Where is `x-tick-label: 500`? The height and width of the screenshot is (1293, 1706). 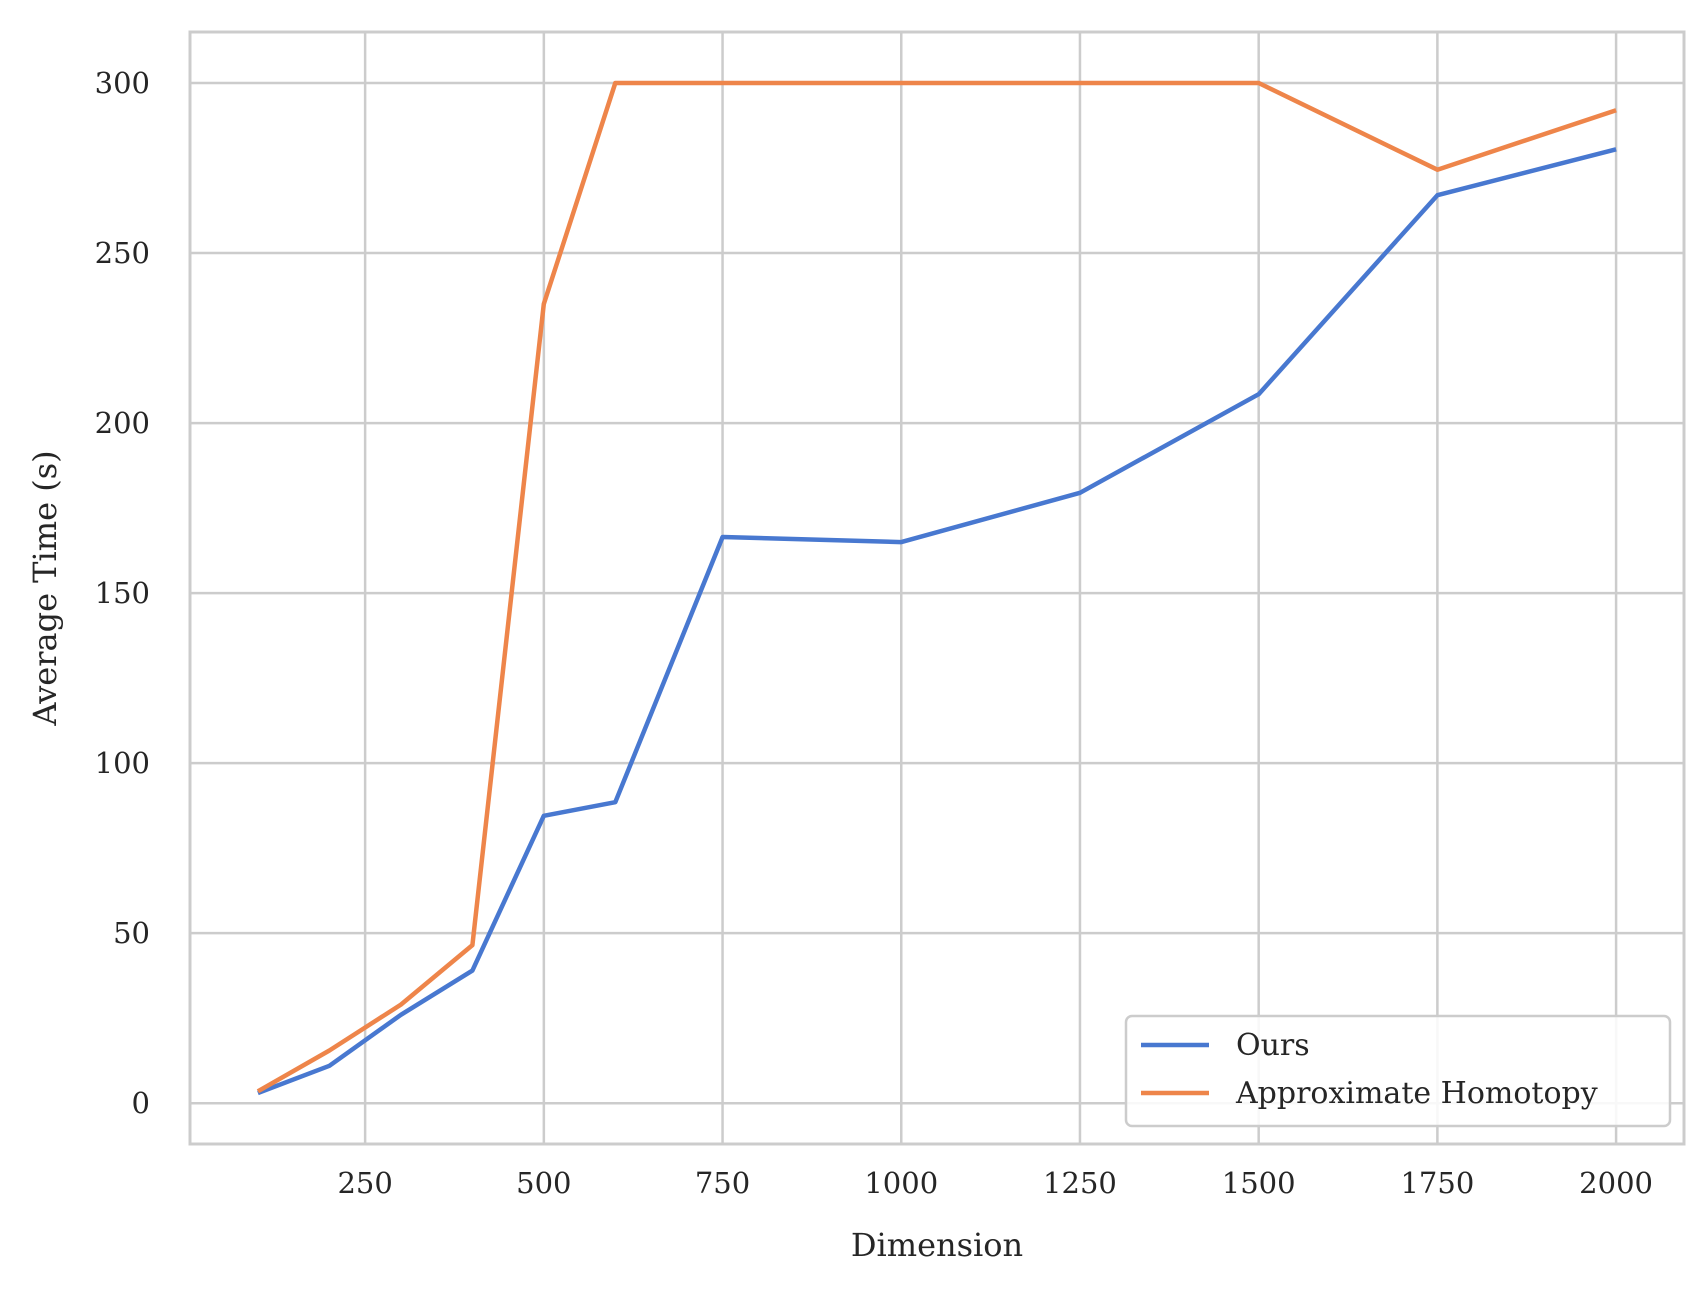
x-tick-label: 500 is located at coordinates (543, 1183).